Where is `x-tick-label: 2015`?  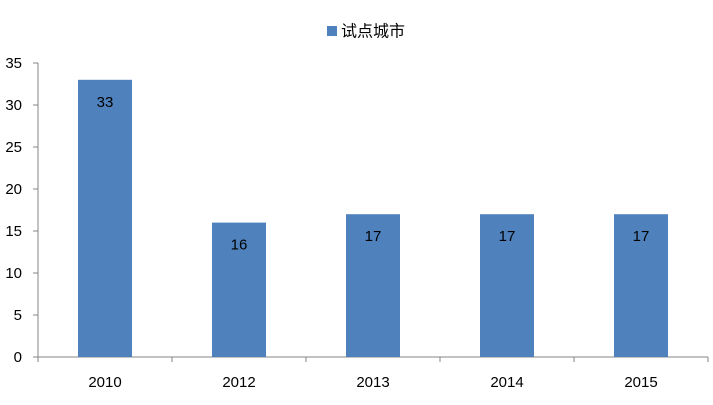
x-tick-label: 2015 is located at coordinates (640, 382).